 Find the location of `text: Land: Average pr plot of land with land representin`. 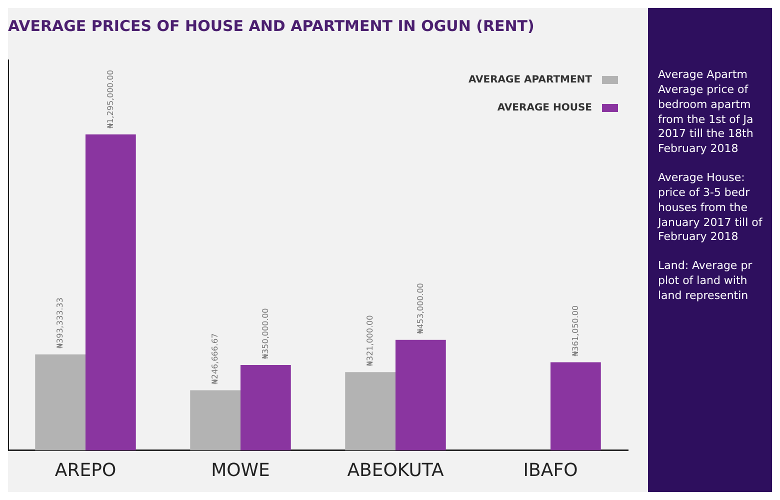

text: Land: Average pr plot of land with land representin is located at coordinates (706, 281).